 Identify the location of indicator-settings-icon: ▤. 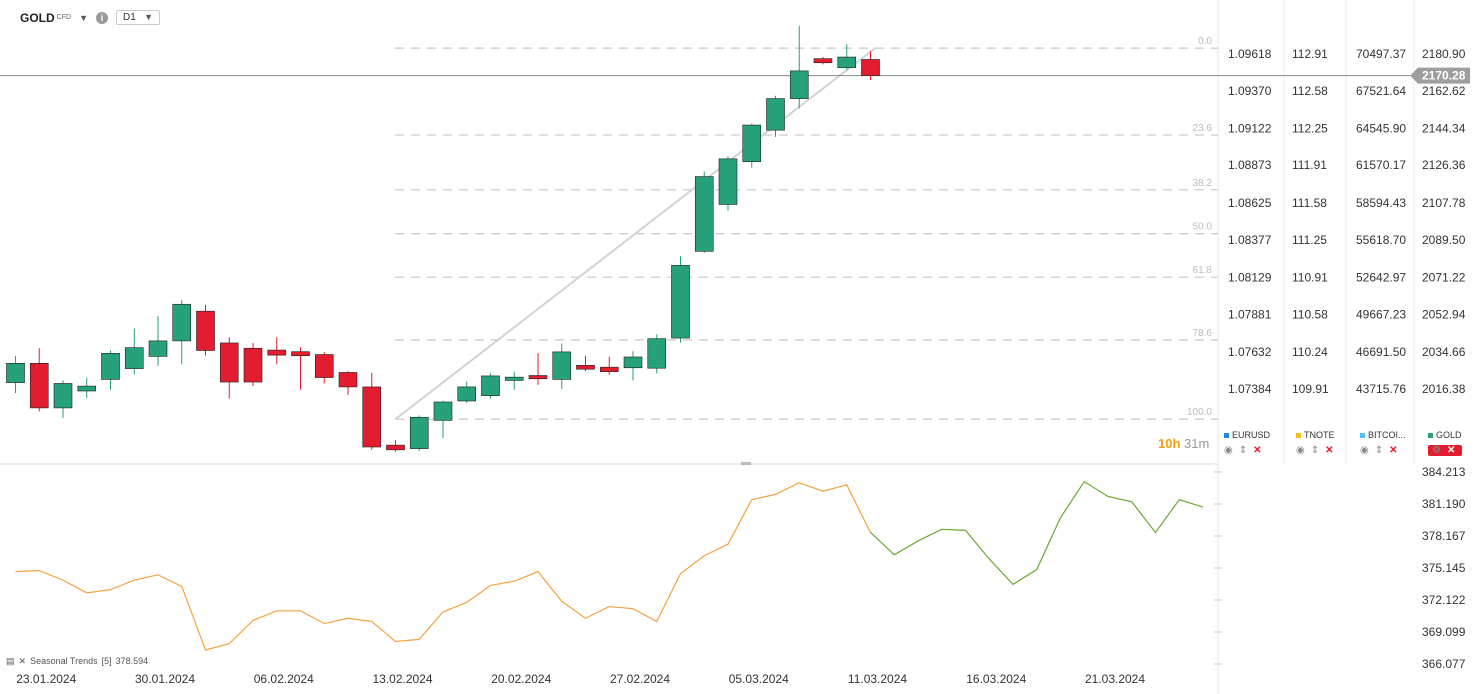
(10, 661).